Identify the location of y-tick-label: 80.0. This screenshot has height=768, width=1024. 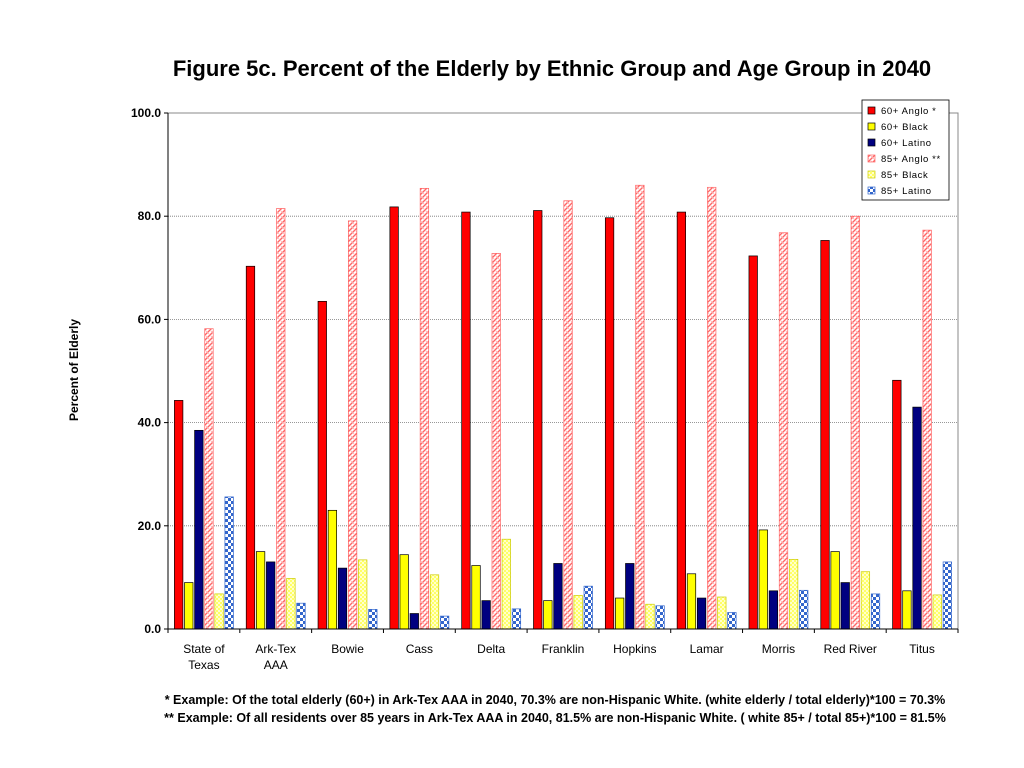
(150, 216).